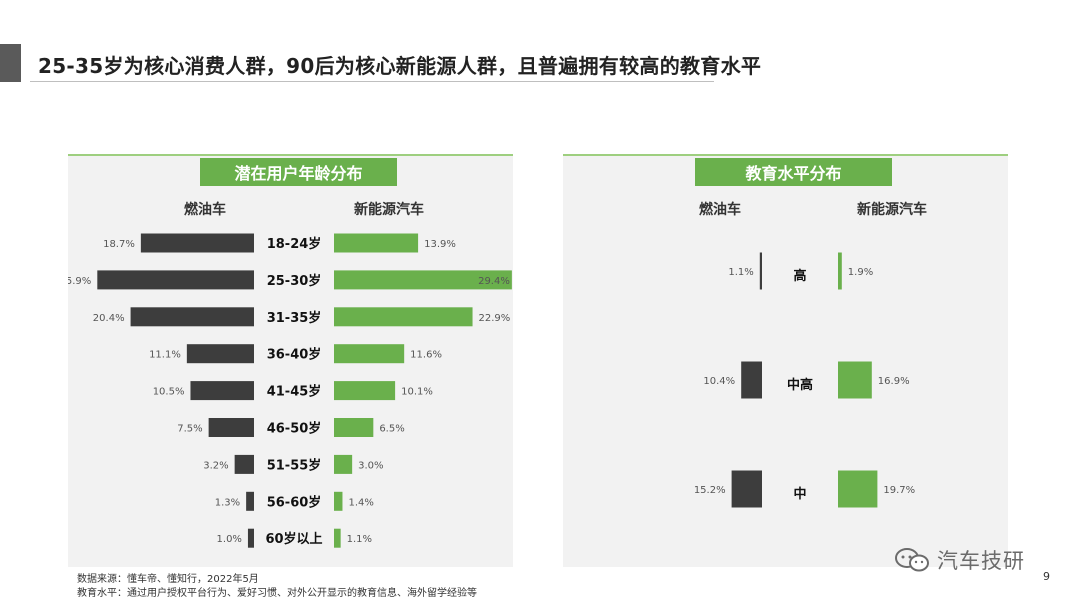 This screenshot has height=607, width=1080. I want to click on age-label-ev-3: 11.6%, so click(426, 355).